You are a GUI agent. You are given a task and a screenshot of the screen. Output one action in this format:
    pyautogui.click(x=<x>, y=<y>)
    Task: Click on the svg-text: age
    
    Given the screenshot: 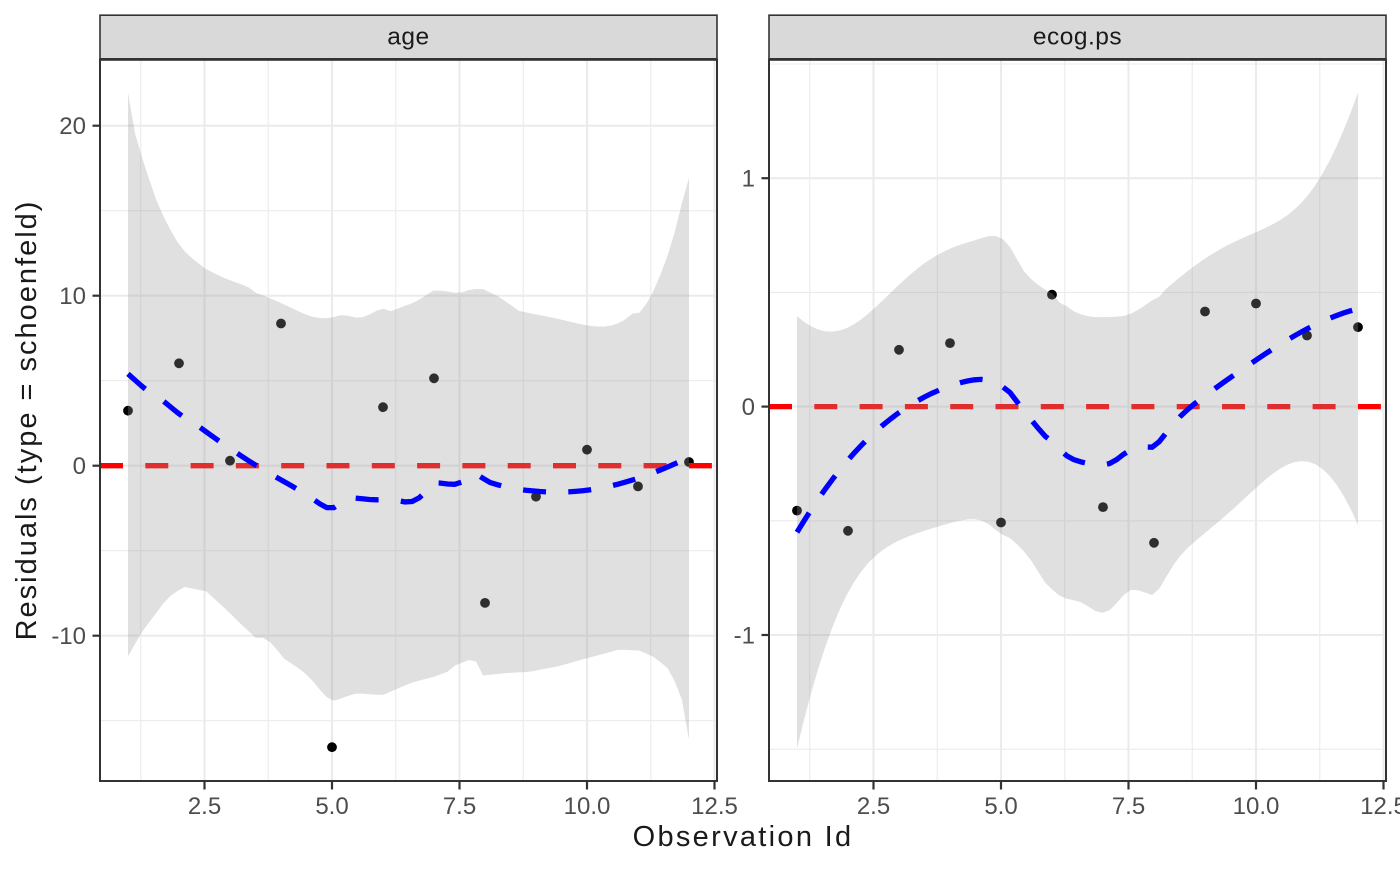 What is the action you would take?
    pyautogui.click(x=408, y=37)
    